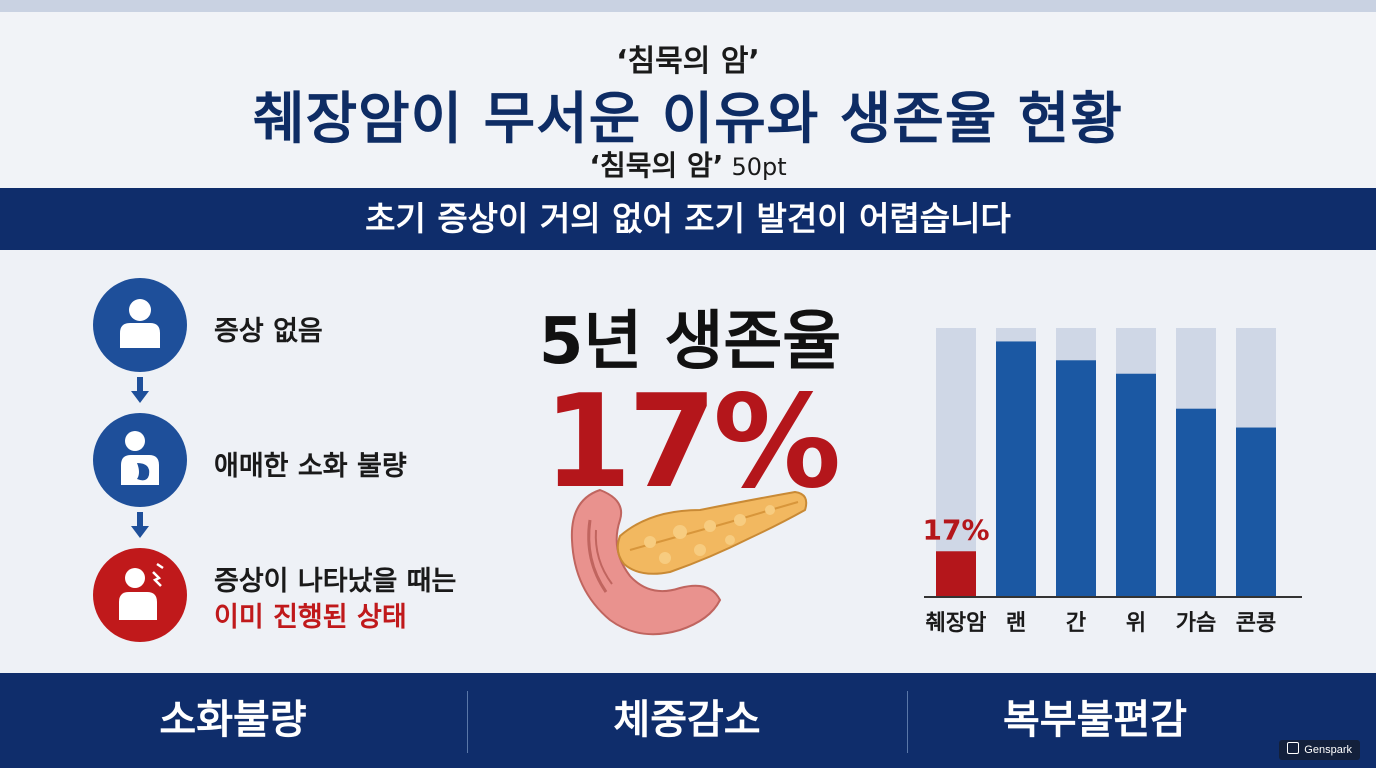 The image size is (1376, 768). I want to click on step-label: 증상이 나타났을 때는, so click(335, 581).